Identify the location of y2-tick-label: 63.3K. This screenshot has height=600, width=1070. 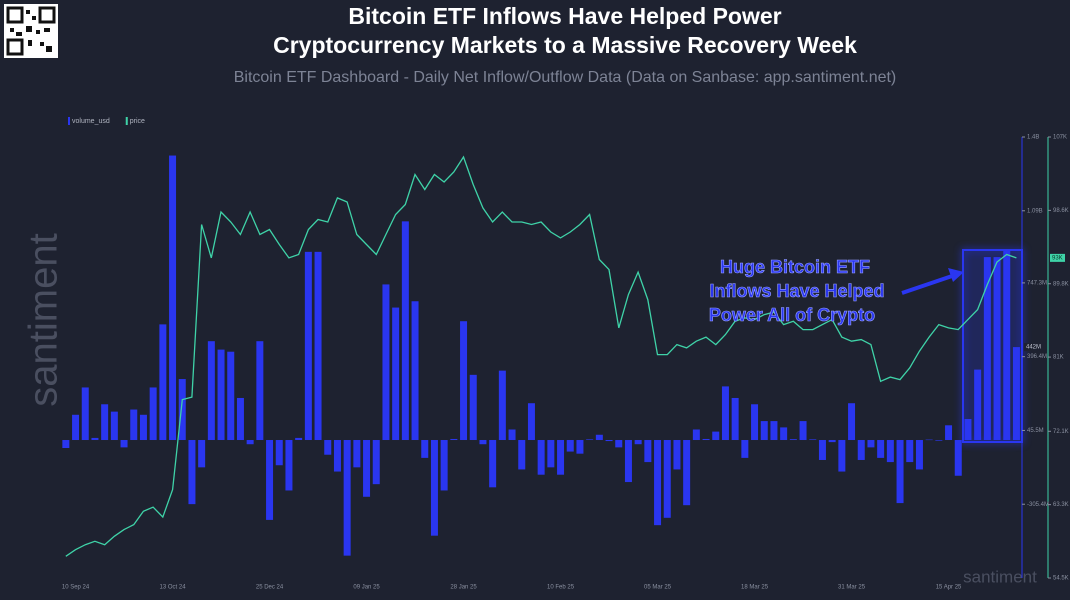
(1061, 505).